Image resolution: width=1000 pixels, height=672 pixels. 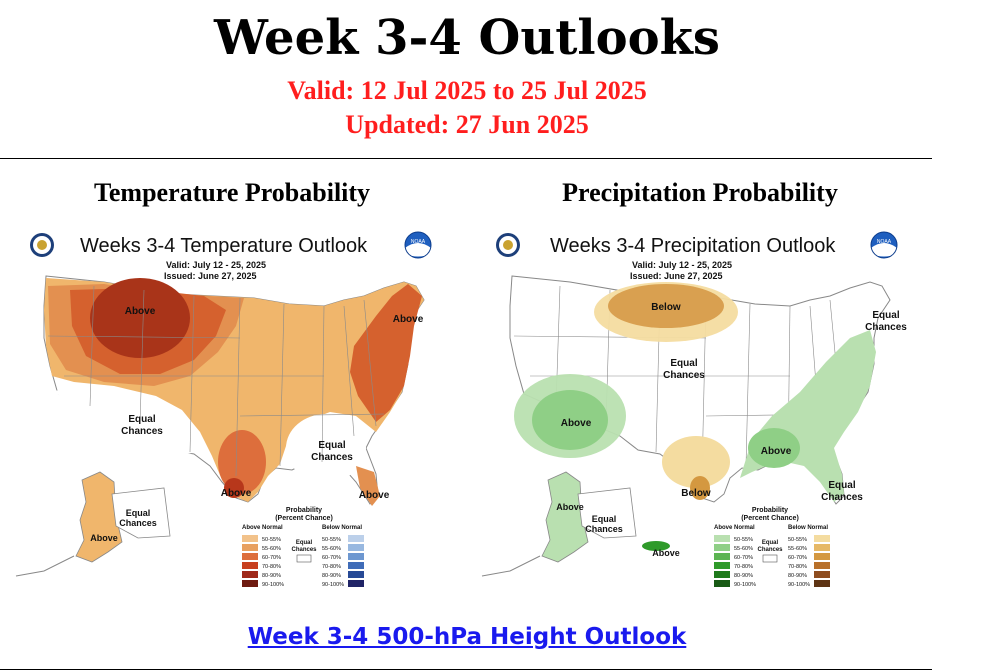 I want to click on below-tx-core, so click(x=700, y=488).